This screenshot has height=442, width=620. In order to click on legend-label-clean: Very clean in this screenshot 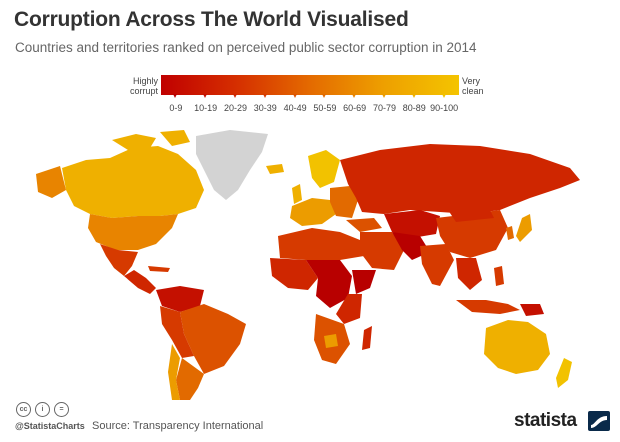, I will do `click(482, 86)`.